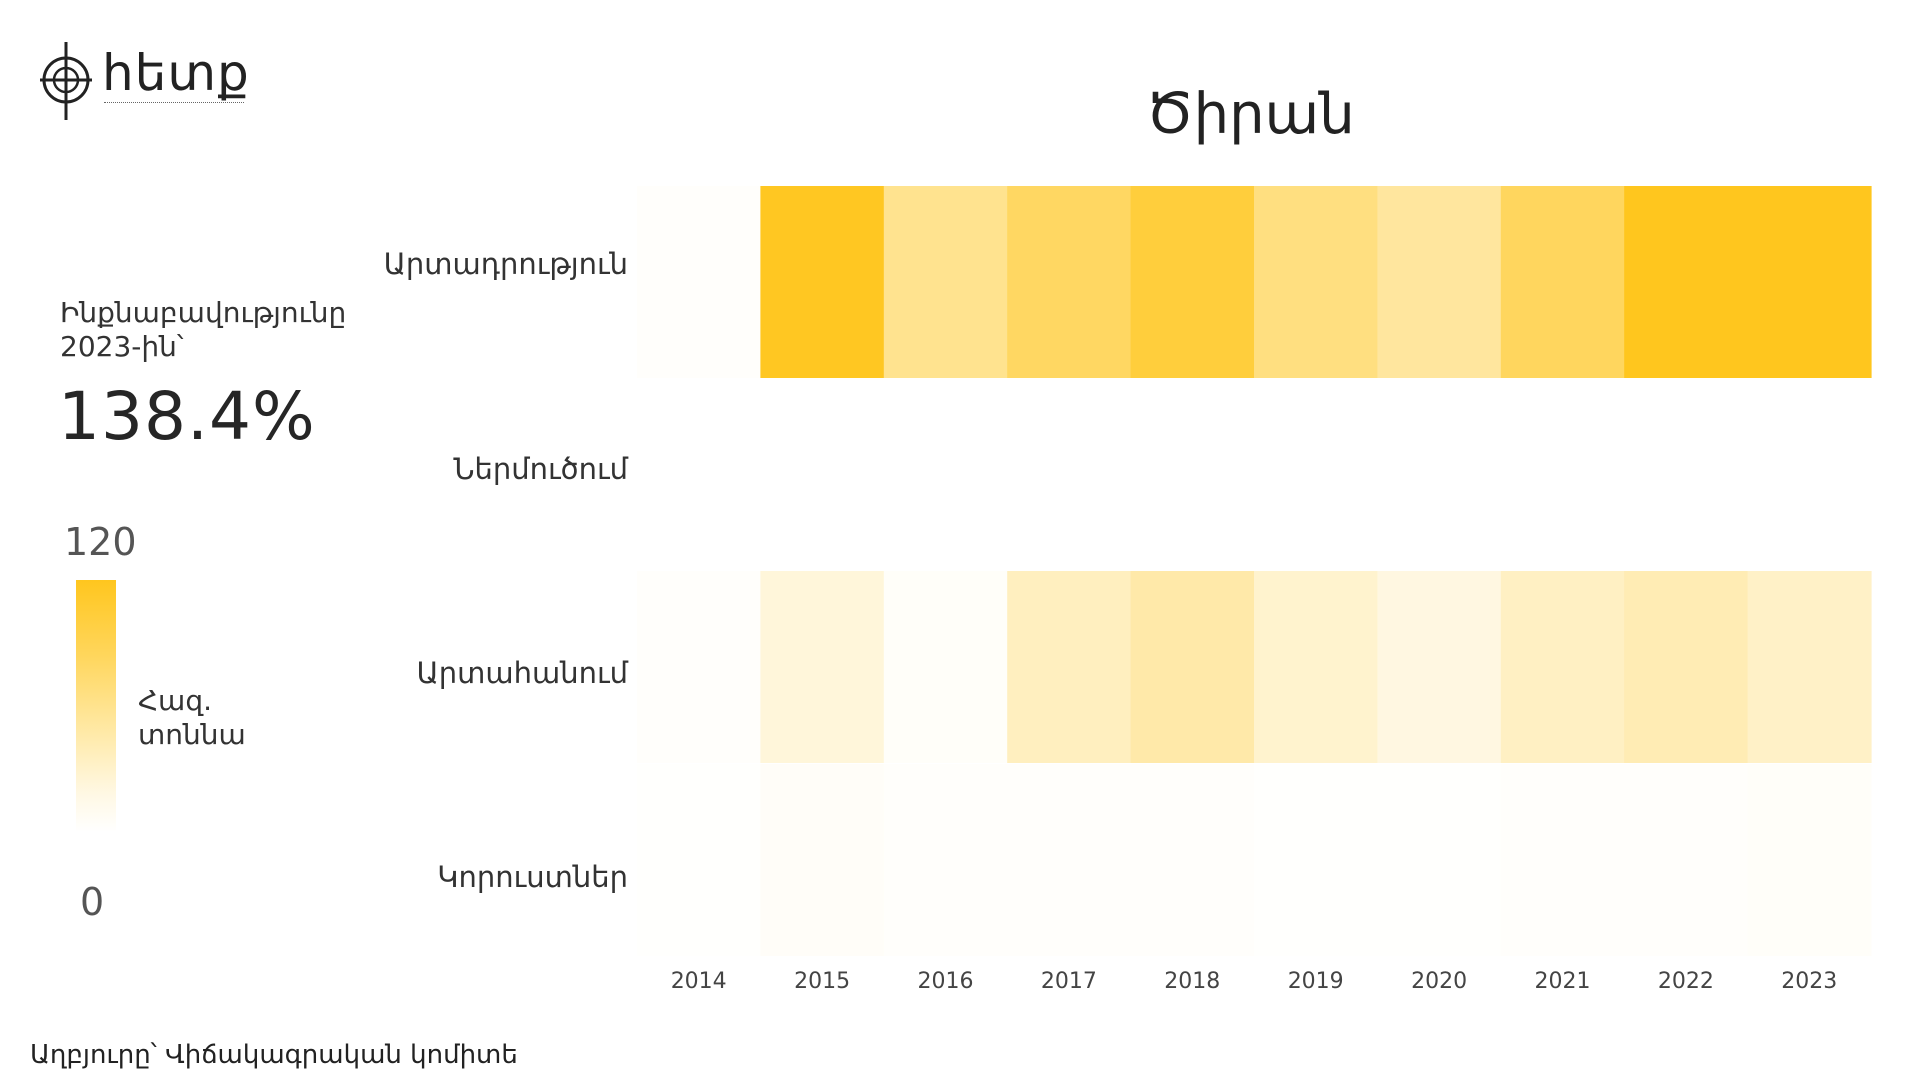 This screenshot has width=1920, height=1080. I want to click on source-note: Աղբյուրը՝ Վիճակագրական կոմիտե, so click(274, 1055).